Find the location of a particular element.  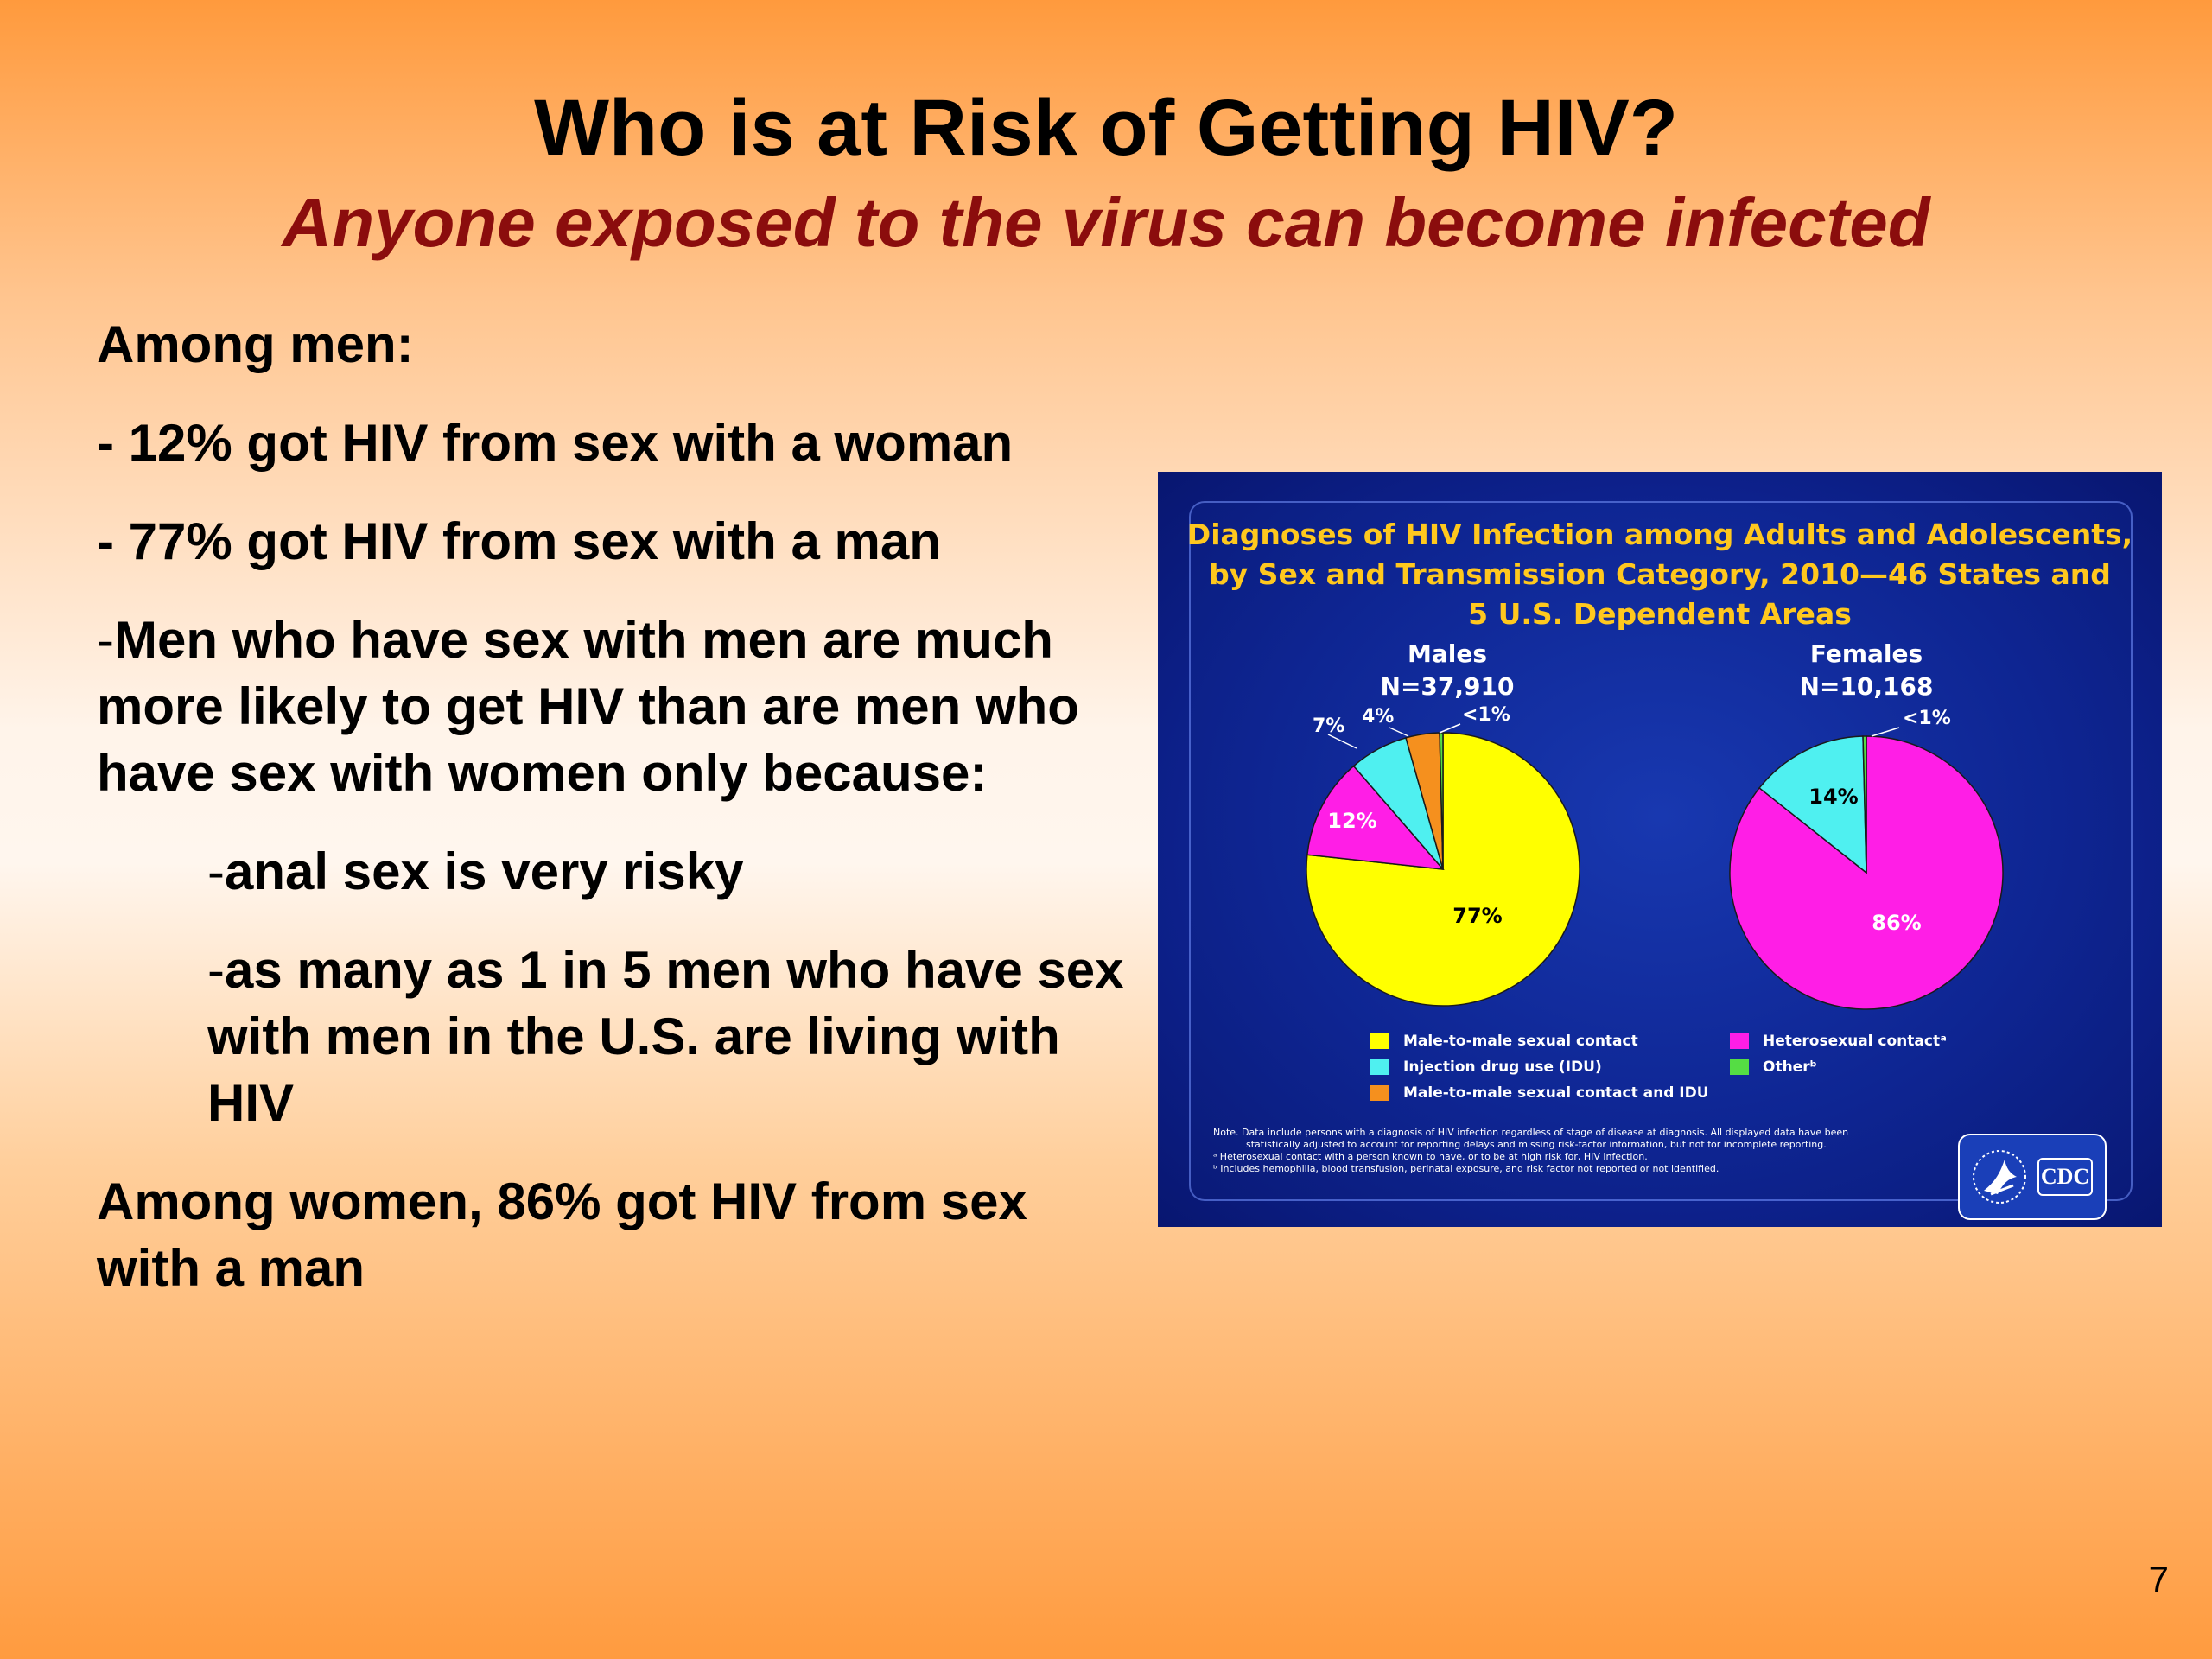

males-pie-count: N=37,910 is located at coordinates (1447, 686).